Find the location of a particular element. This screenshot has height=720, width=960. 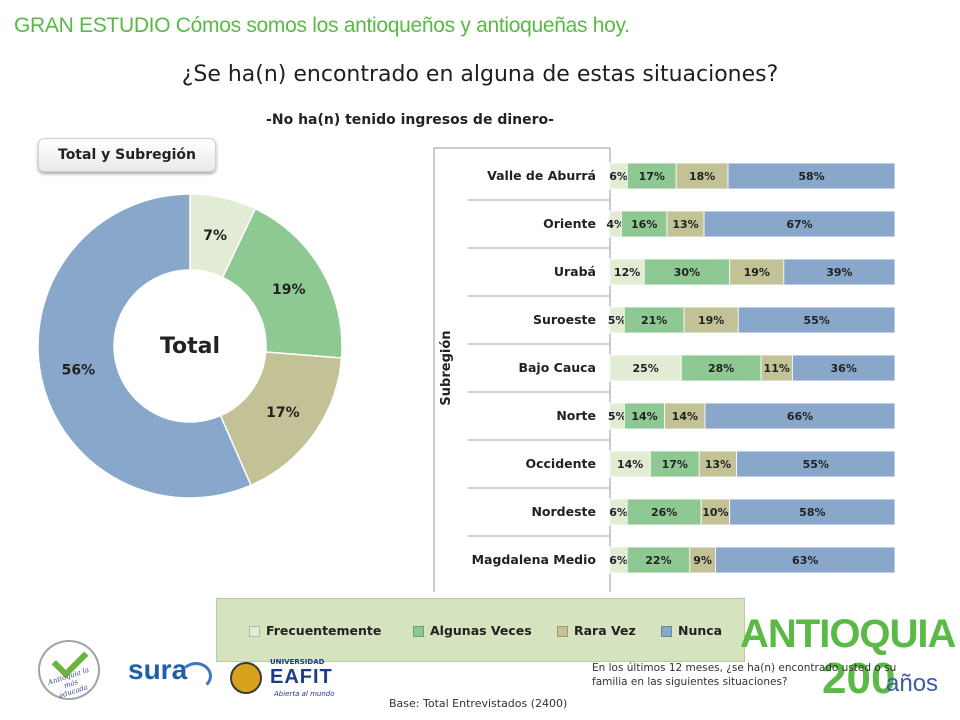

donut-label: 19% is located at coordinates (289, 290).